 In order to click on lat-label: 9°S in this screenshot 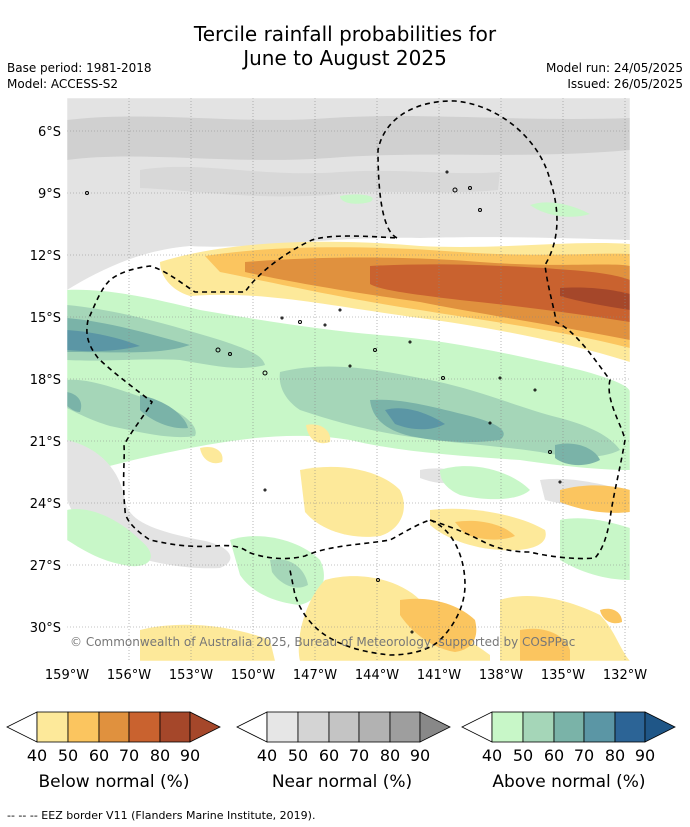, I will do `click(49, 194)`.